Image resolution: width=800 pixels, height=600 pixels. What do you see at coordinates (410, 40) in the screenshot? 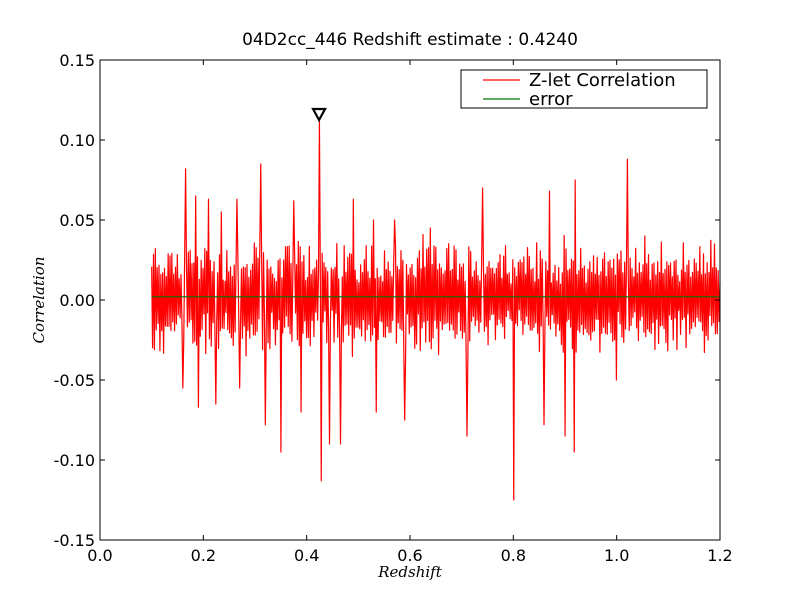
I see `chart-title: 04D2cc_446 Redshift estimate : 0.4240` at bounding box center [410, 40].